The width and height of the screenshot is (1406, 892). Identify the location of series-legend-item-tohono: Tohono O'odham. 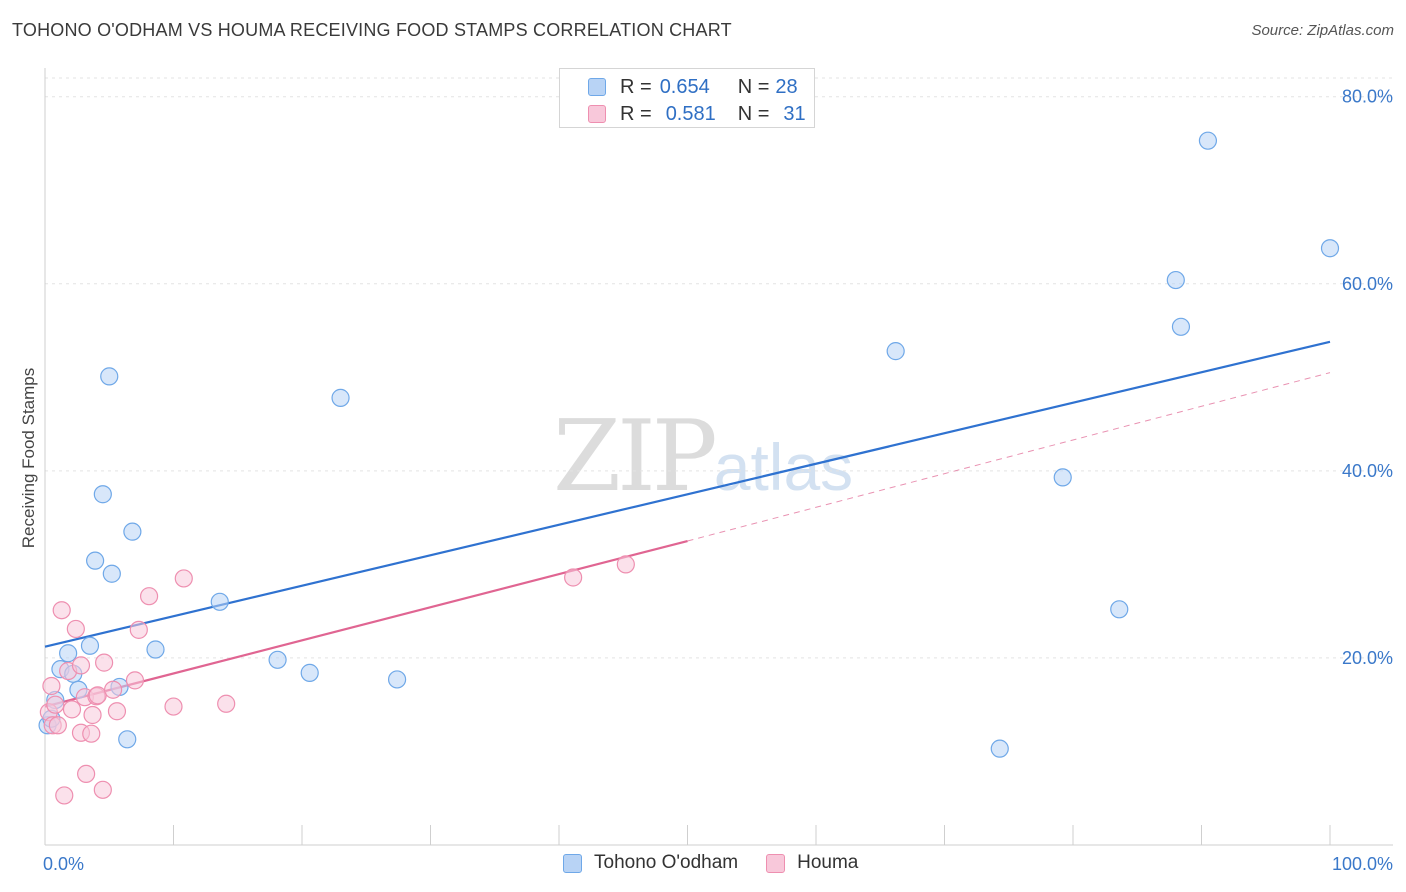
(650, 863).